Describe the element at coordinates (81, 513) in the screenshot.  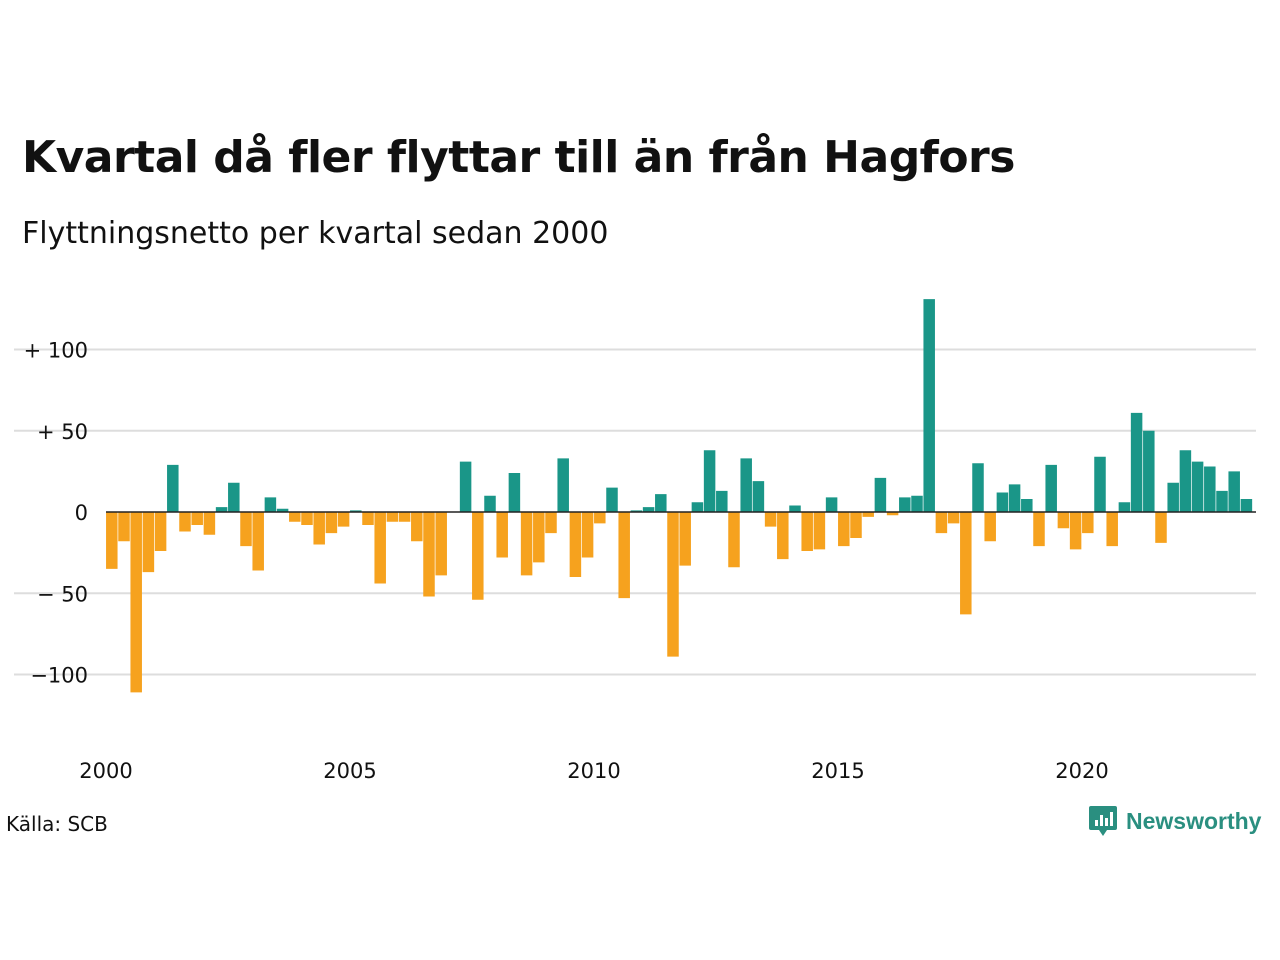
I see `y-tick-label: 0` at that location.